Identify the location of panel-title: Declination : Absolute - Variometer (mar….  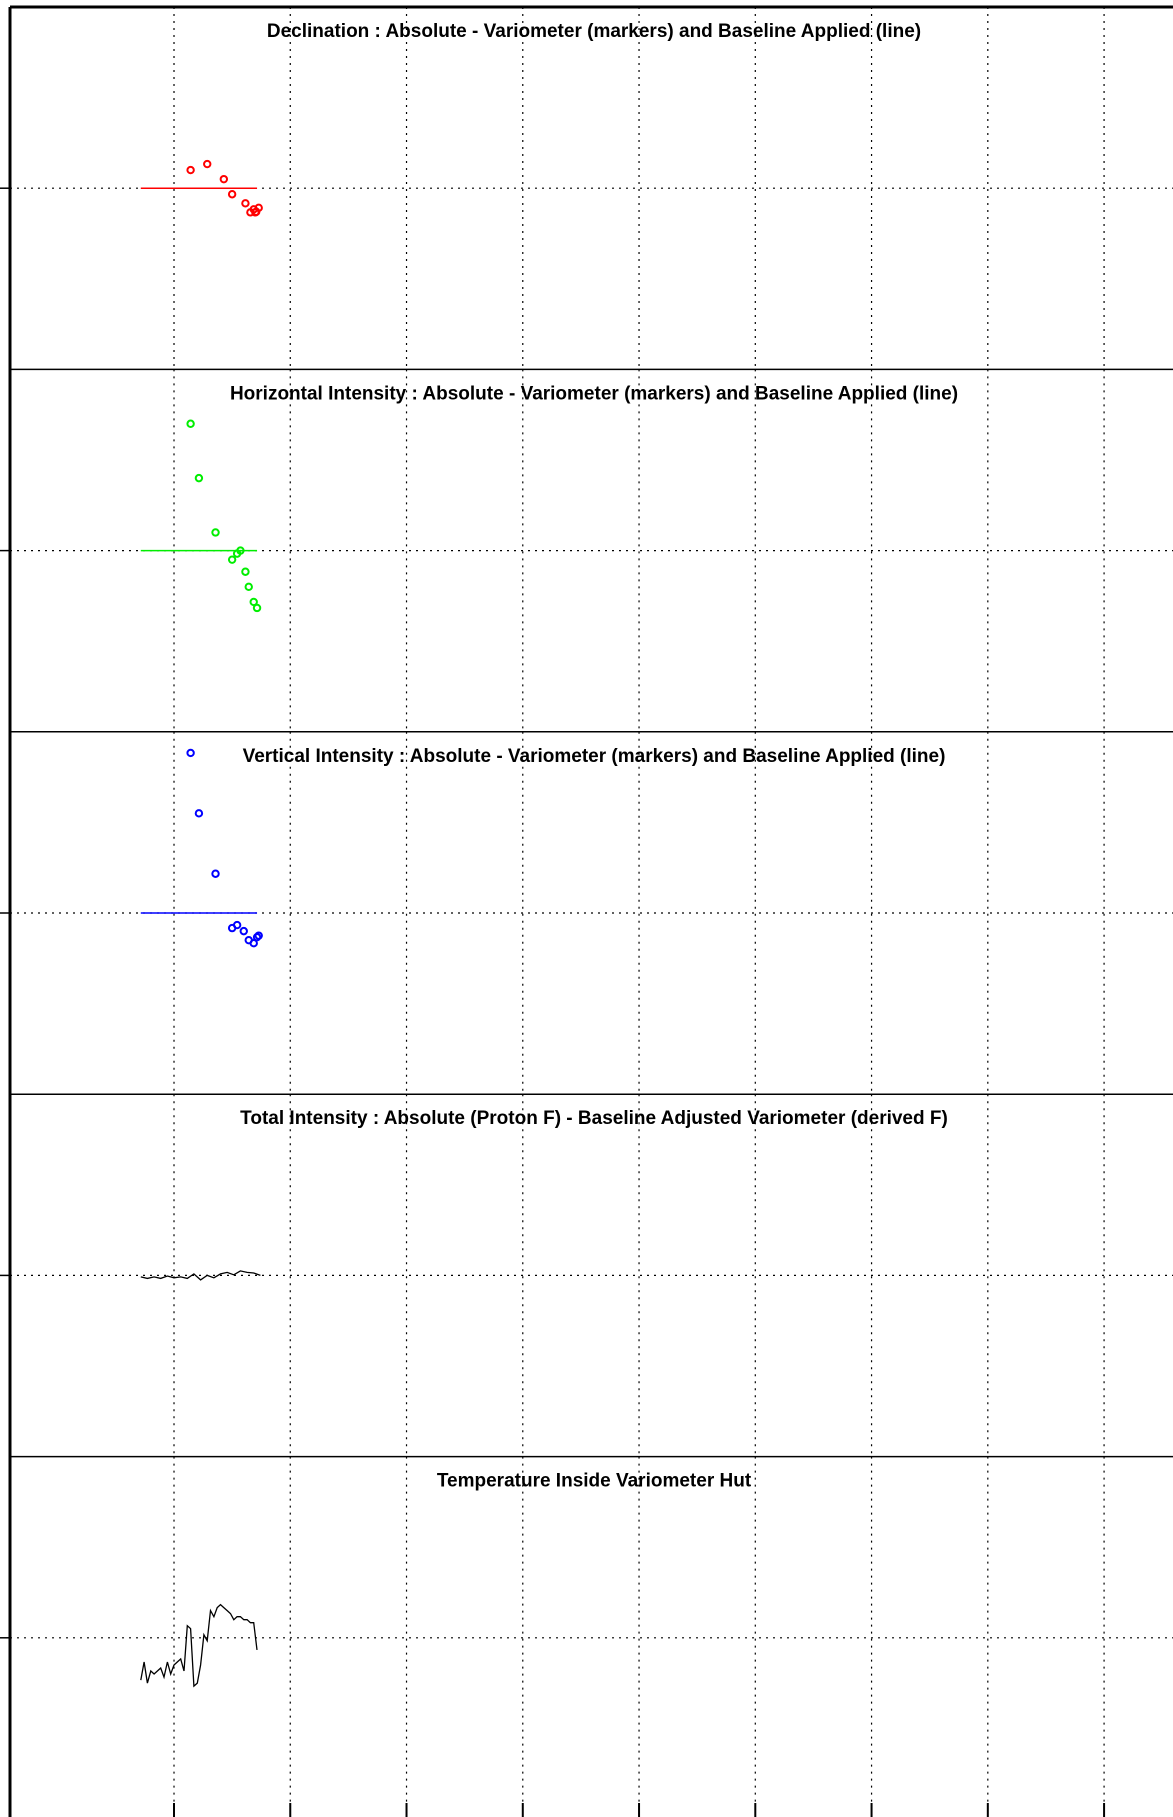
(594, 31).